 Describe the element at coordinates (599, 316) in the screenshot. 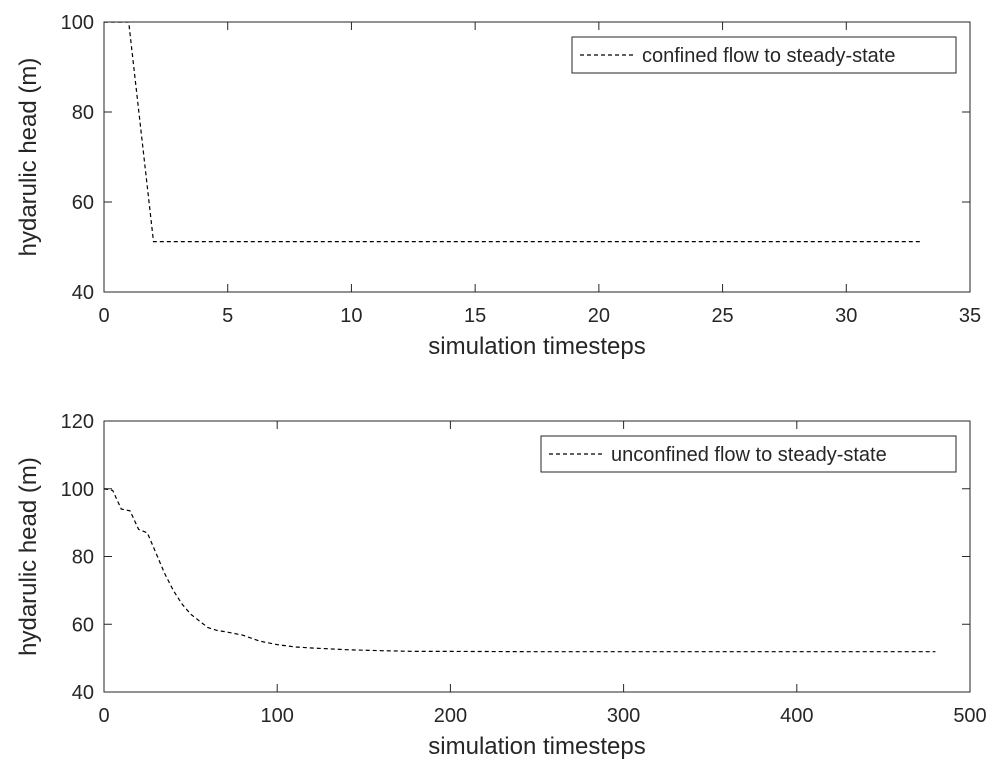

I see `x-tick-label: 20` at that location.